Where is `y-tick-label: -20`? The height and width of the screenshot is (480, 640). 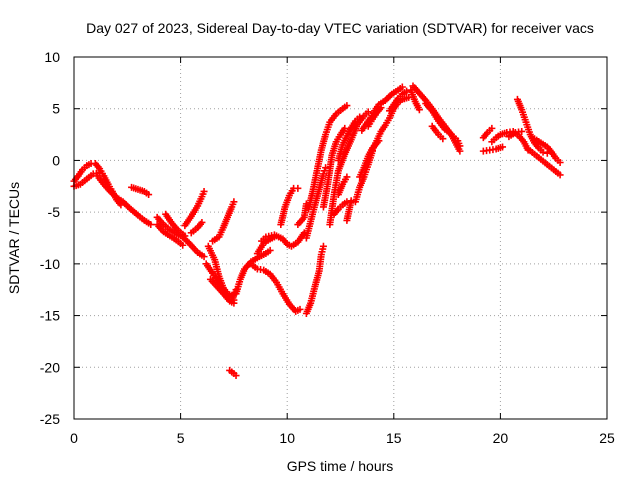 y-tick-label: -20 is located at coordinates (50, 367).